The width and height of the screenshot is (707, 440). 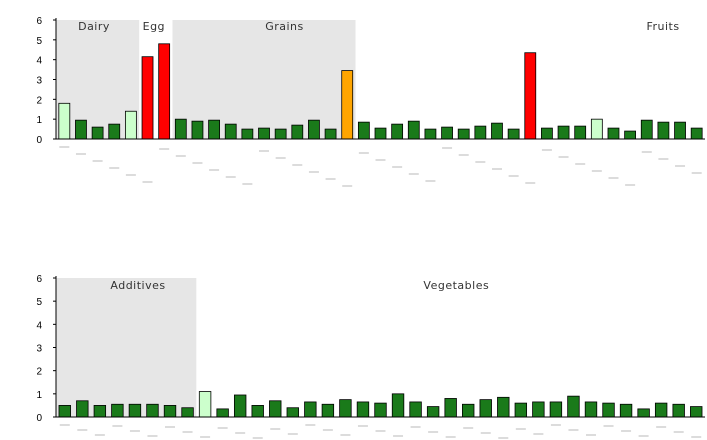 I want to click on group-band-additives, so click(x=126, y=347).